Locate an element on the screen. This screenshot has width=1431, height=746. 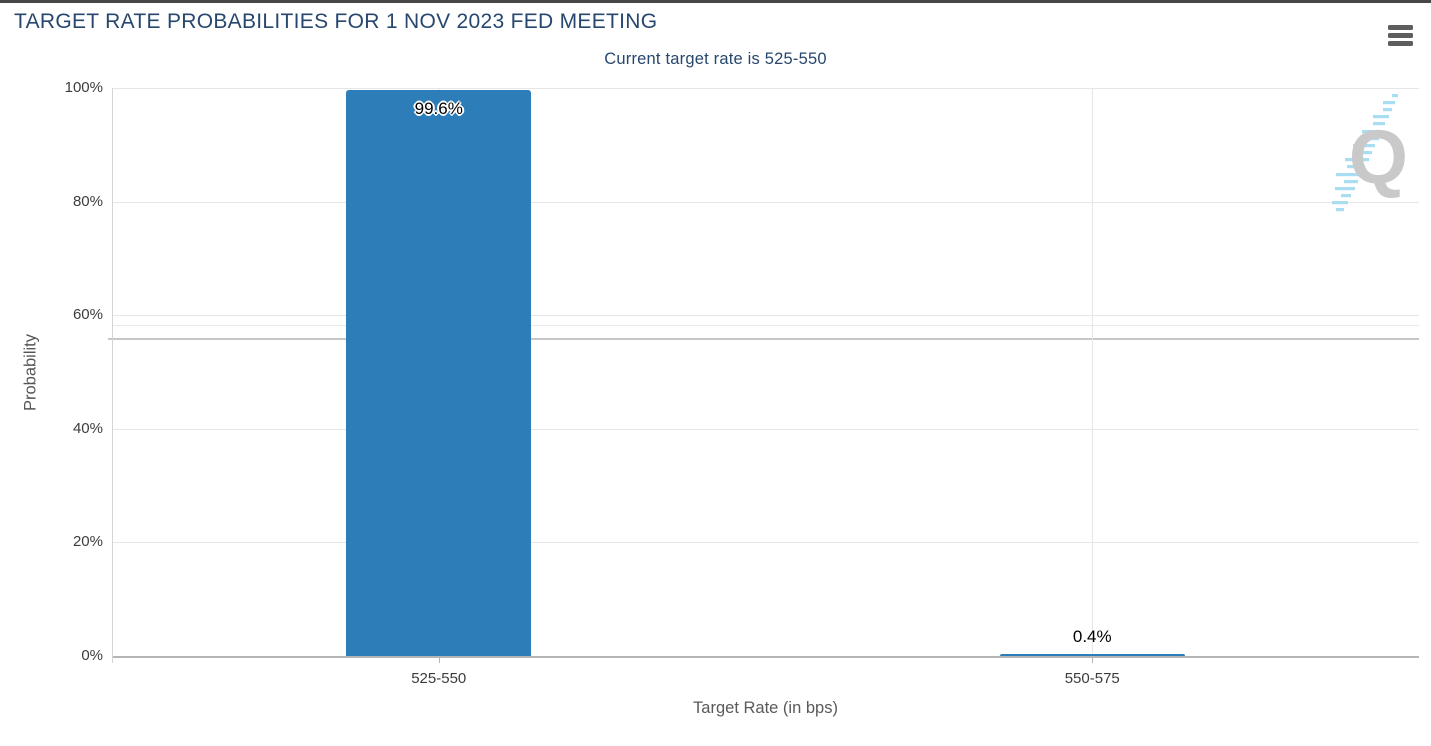
x-category-label: 525-550 is located at coordinates (439, 678).